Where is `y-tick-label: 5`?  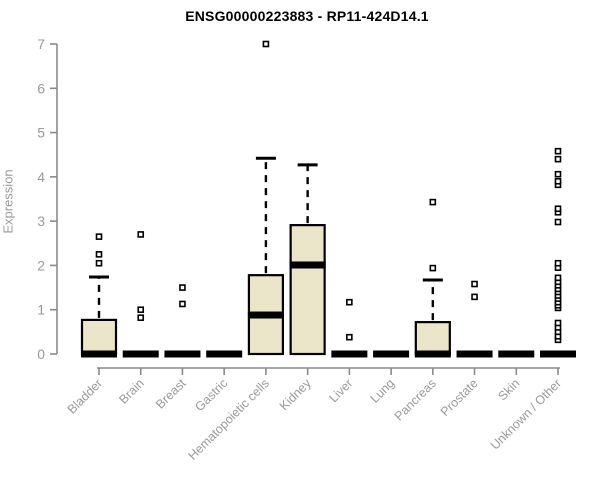 y-tick-label: 5 is located at coordinates (41, 133).